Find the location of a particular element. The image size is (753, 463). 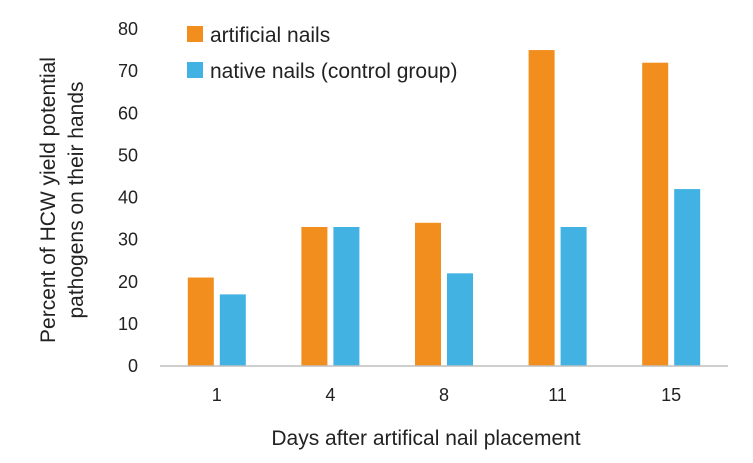

y-axis-tick-labels: 0 10 20 30 40 50 60 70 80 is located at coordinates (128, 197).